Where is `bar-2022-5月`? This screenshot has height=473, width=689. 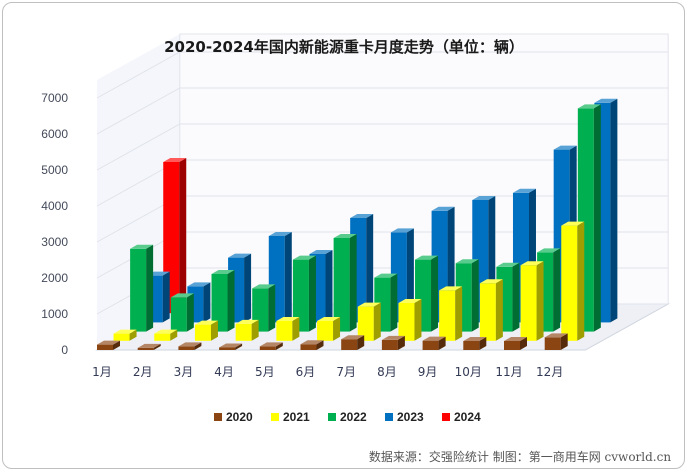
bar-2022-5月 is located at coordinates (304, 293).